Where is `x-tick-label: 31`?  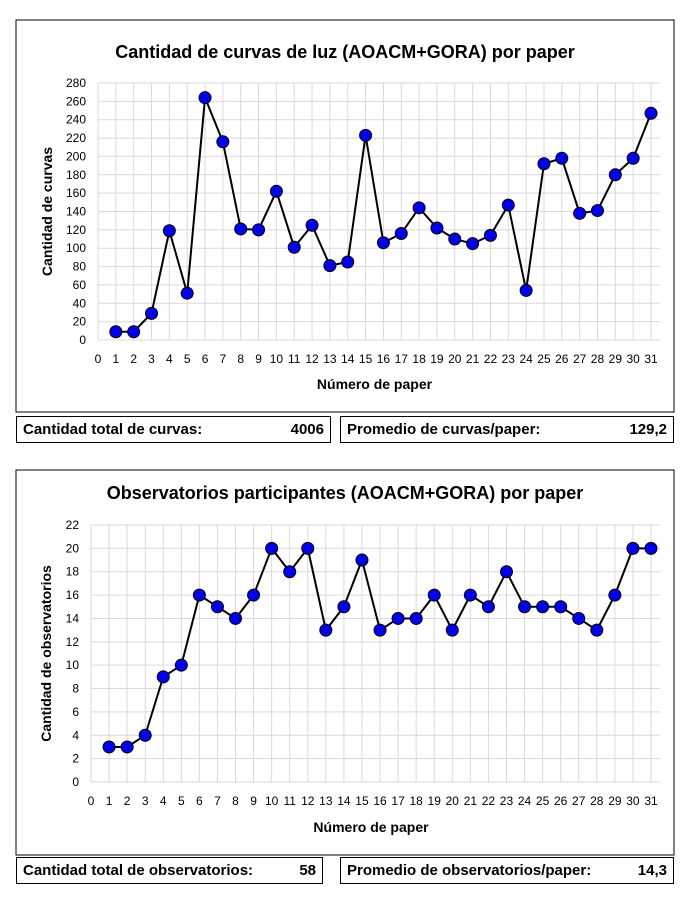 x-tick-label: 31 is located at coordinates (651, 359).